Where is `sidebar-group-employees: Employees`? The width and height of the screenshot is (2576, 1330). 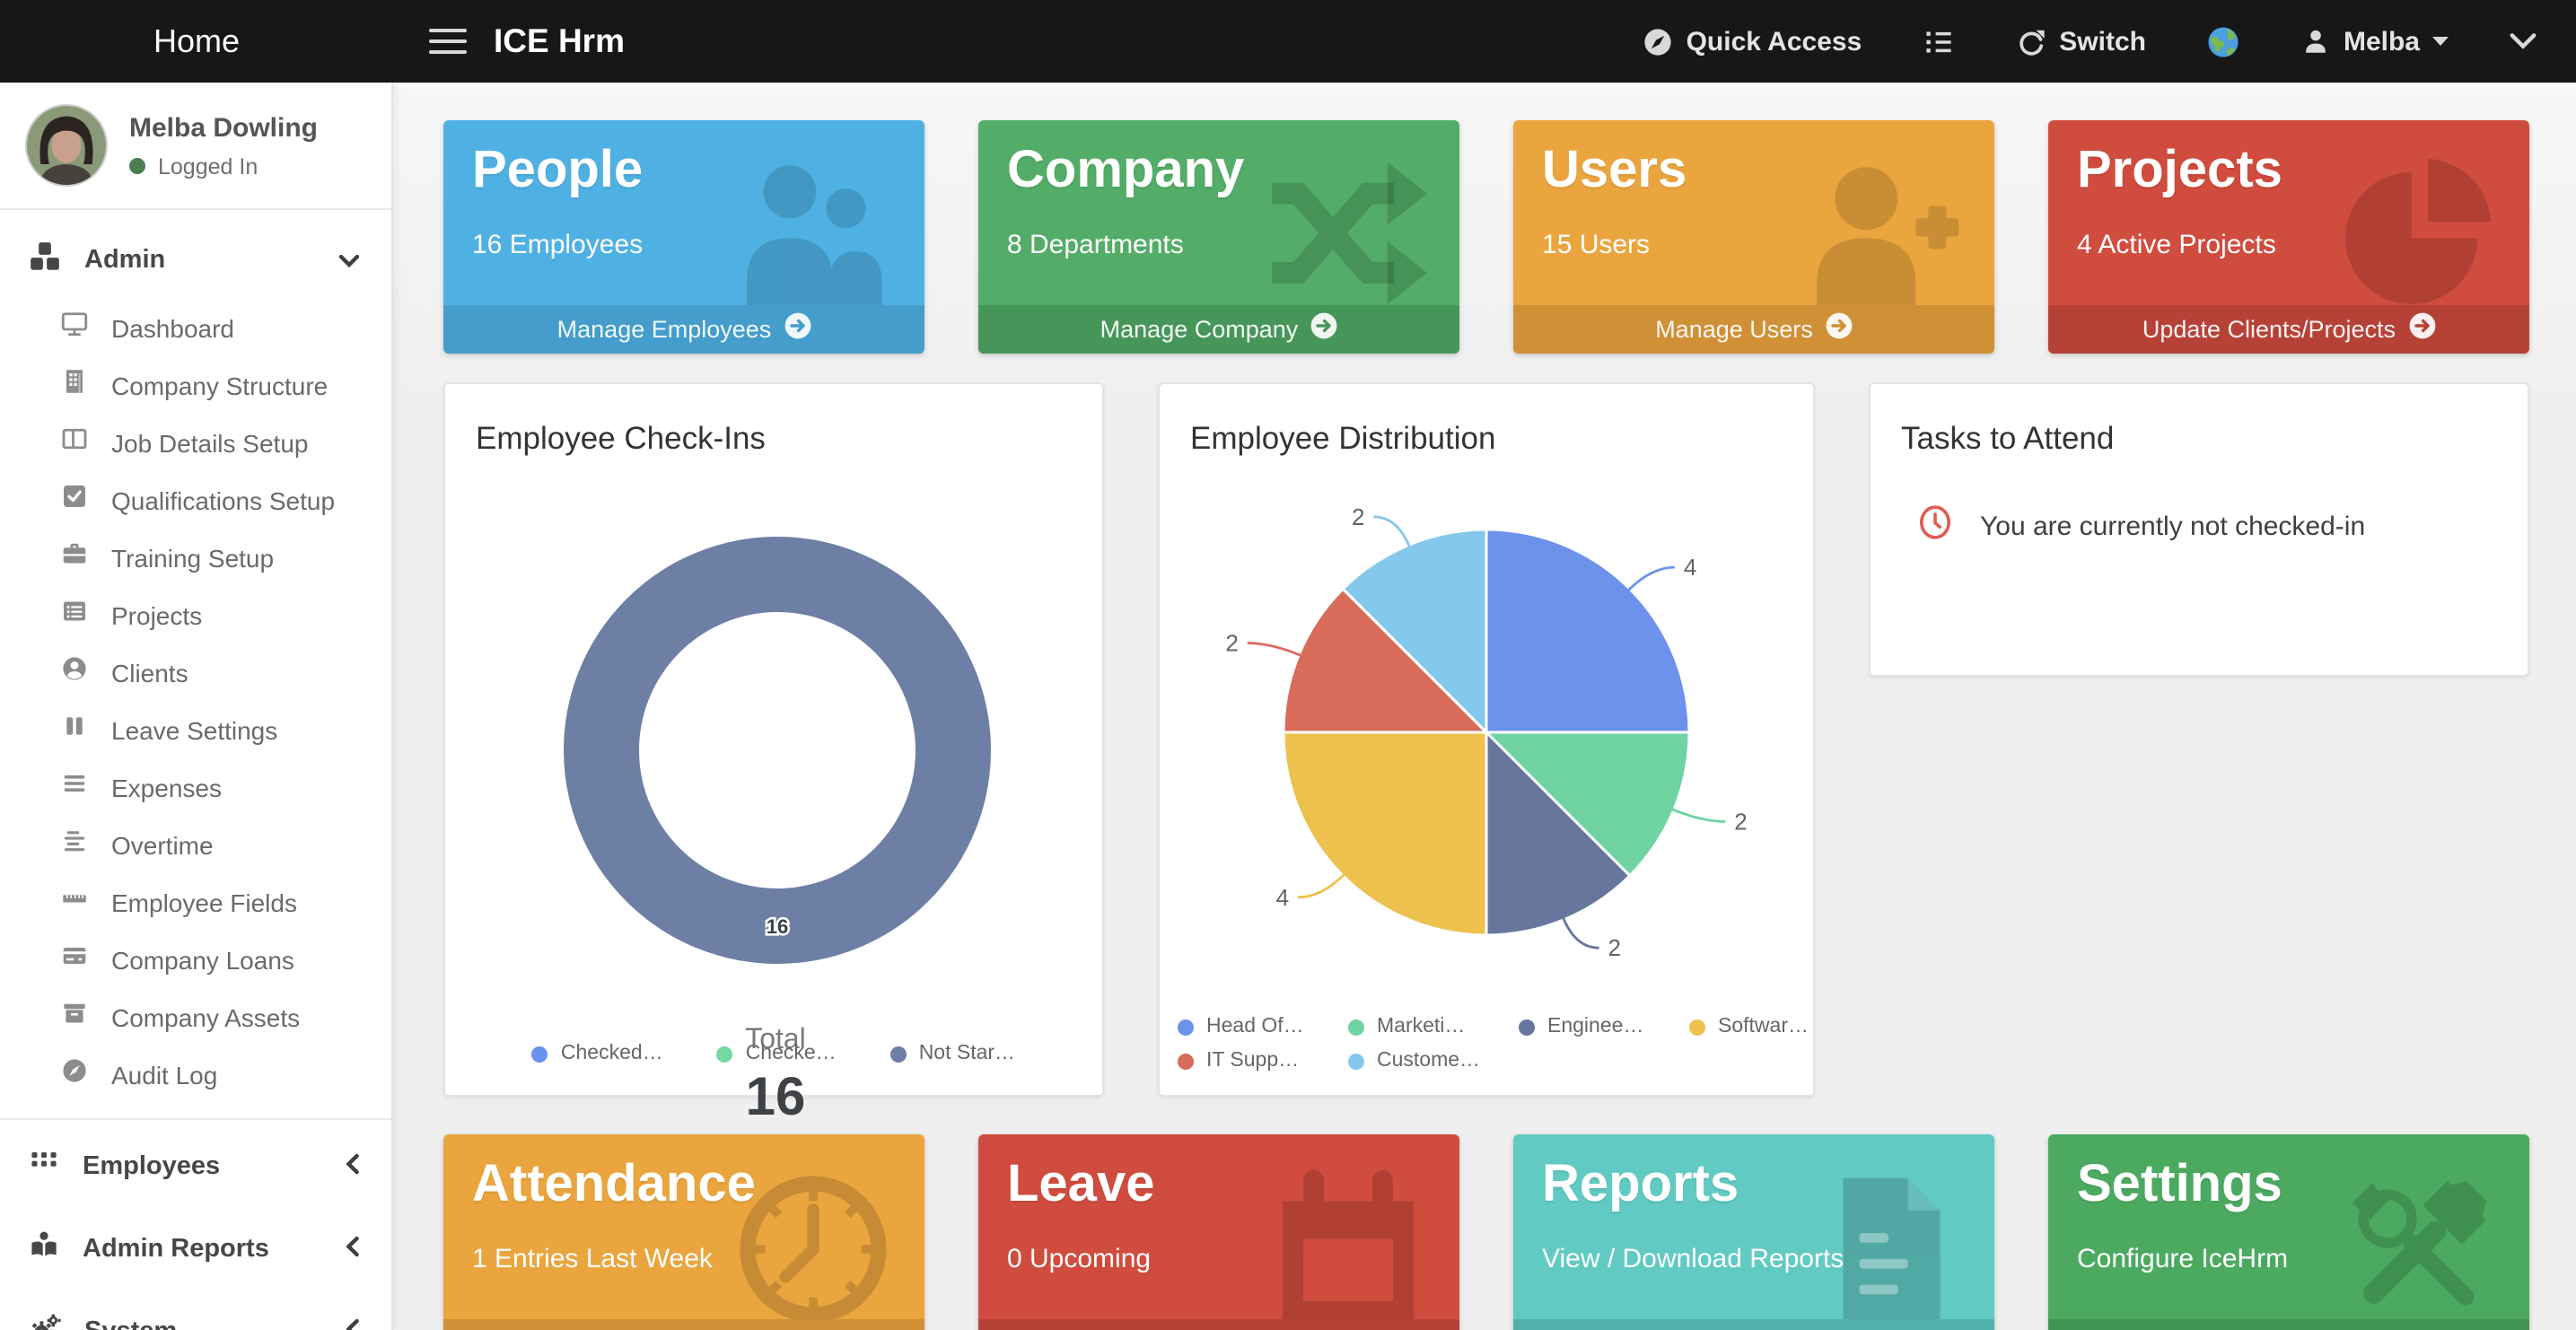
sidebar-group-employees: Employees is located at coordinates (195, 1167).